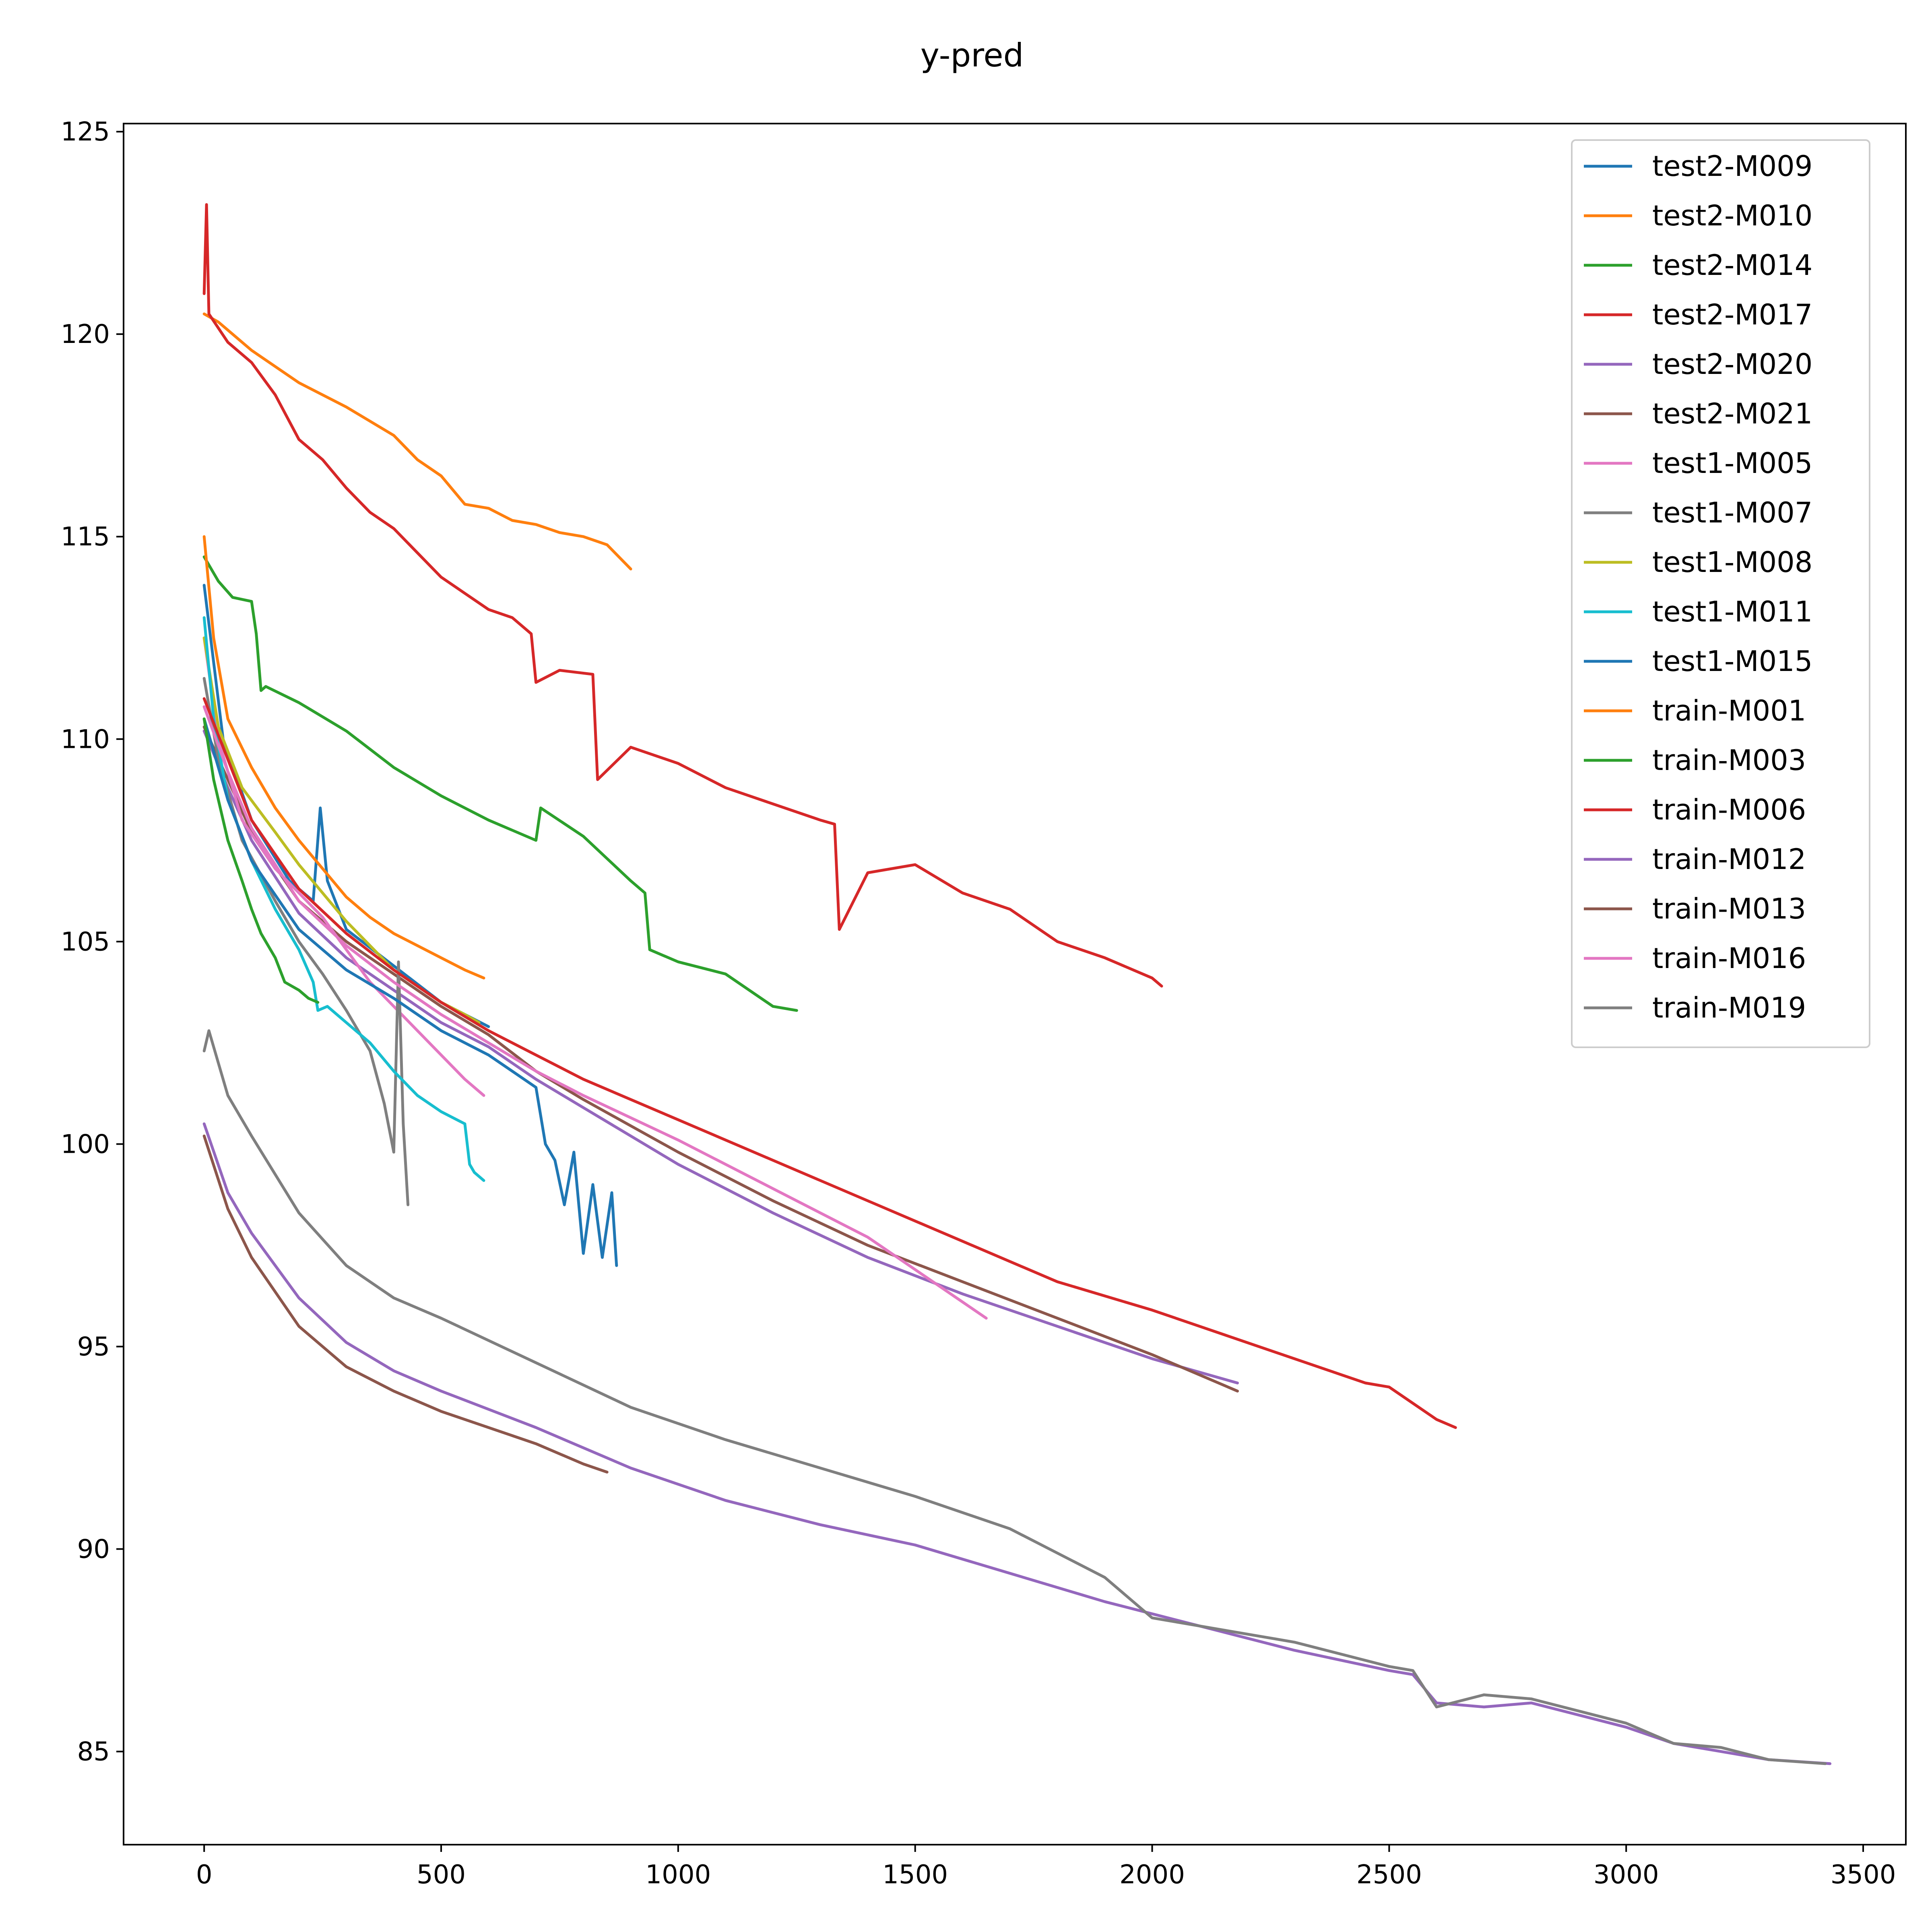  I want to click on x-tick-label: 0, so click(204, 1875).